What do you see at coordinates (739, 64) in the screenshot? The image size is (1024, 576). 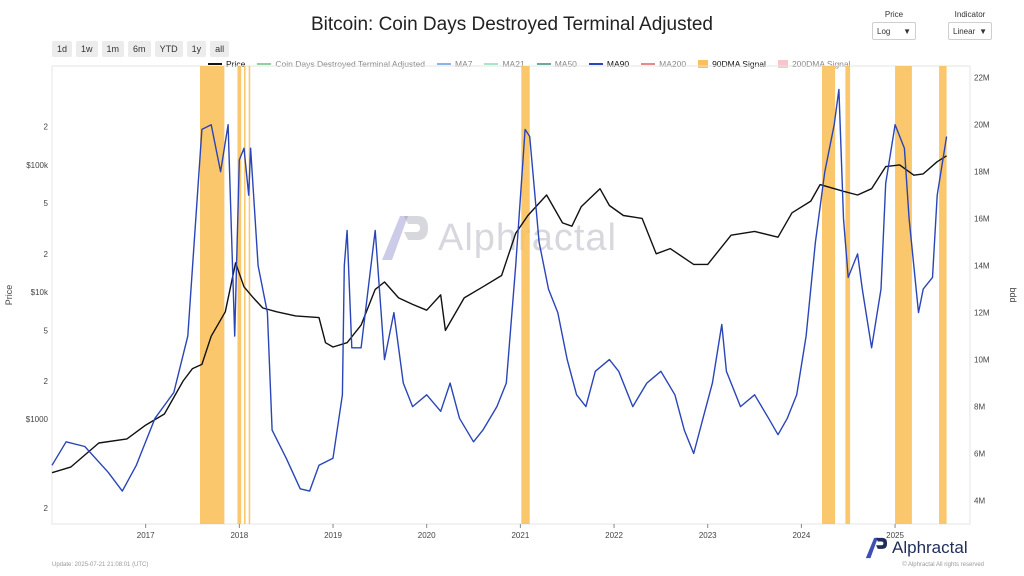 I see `legend-label: 90DMA Signal` at bounding box center [739, 64].